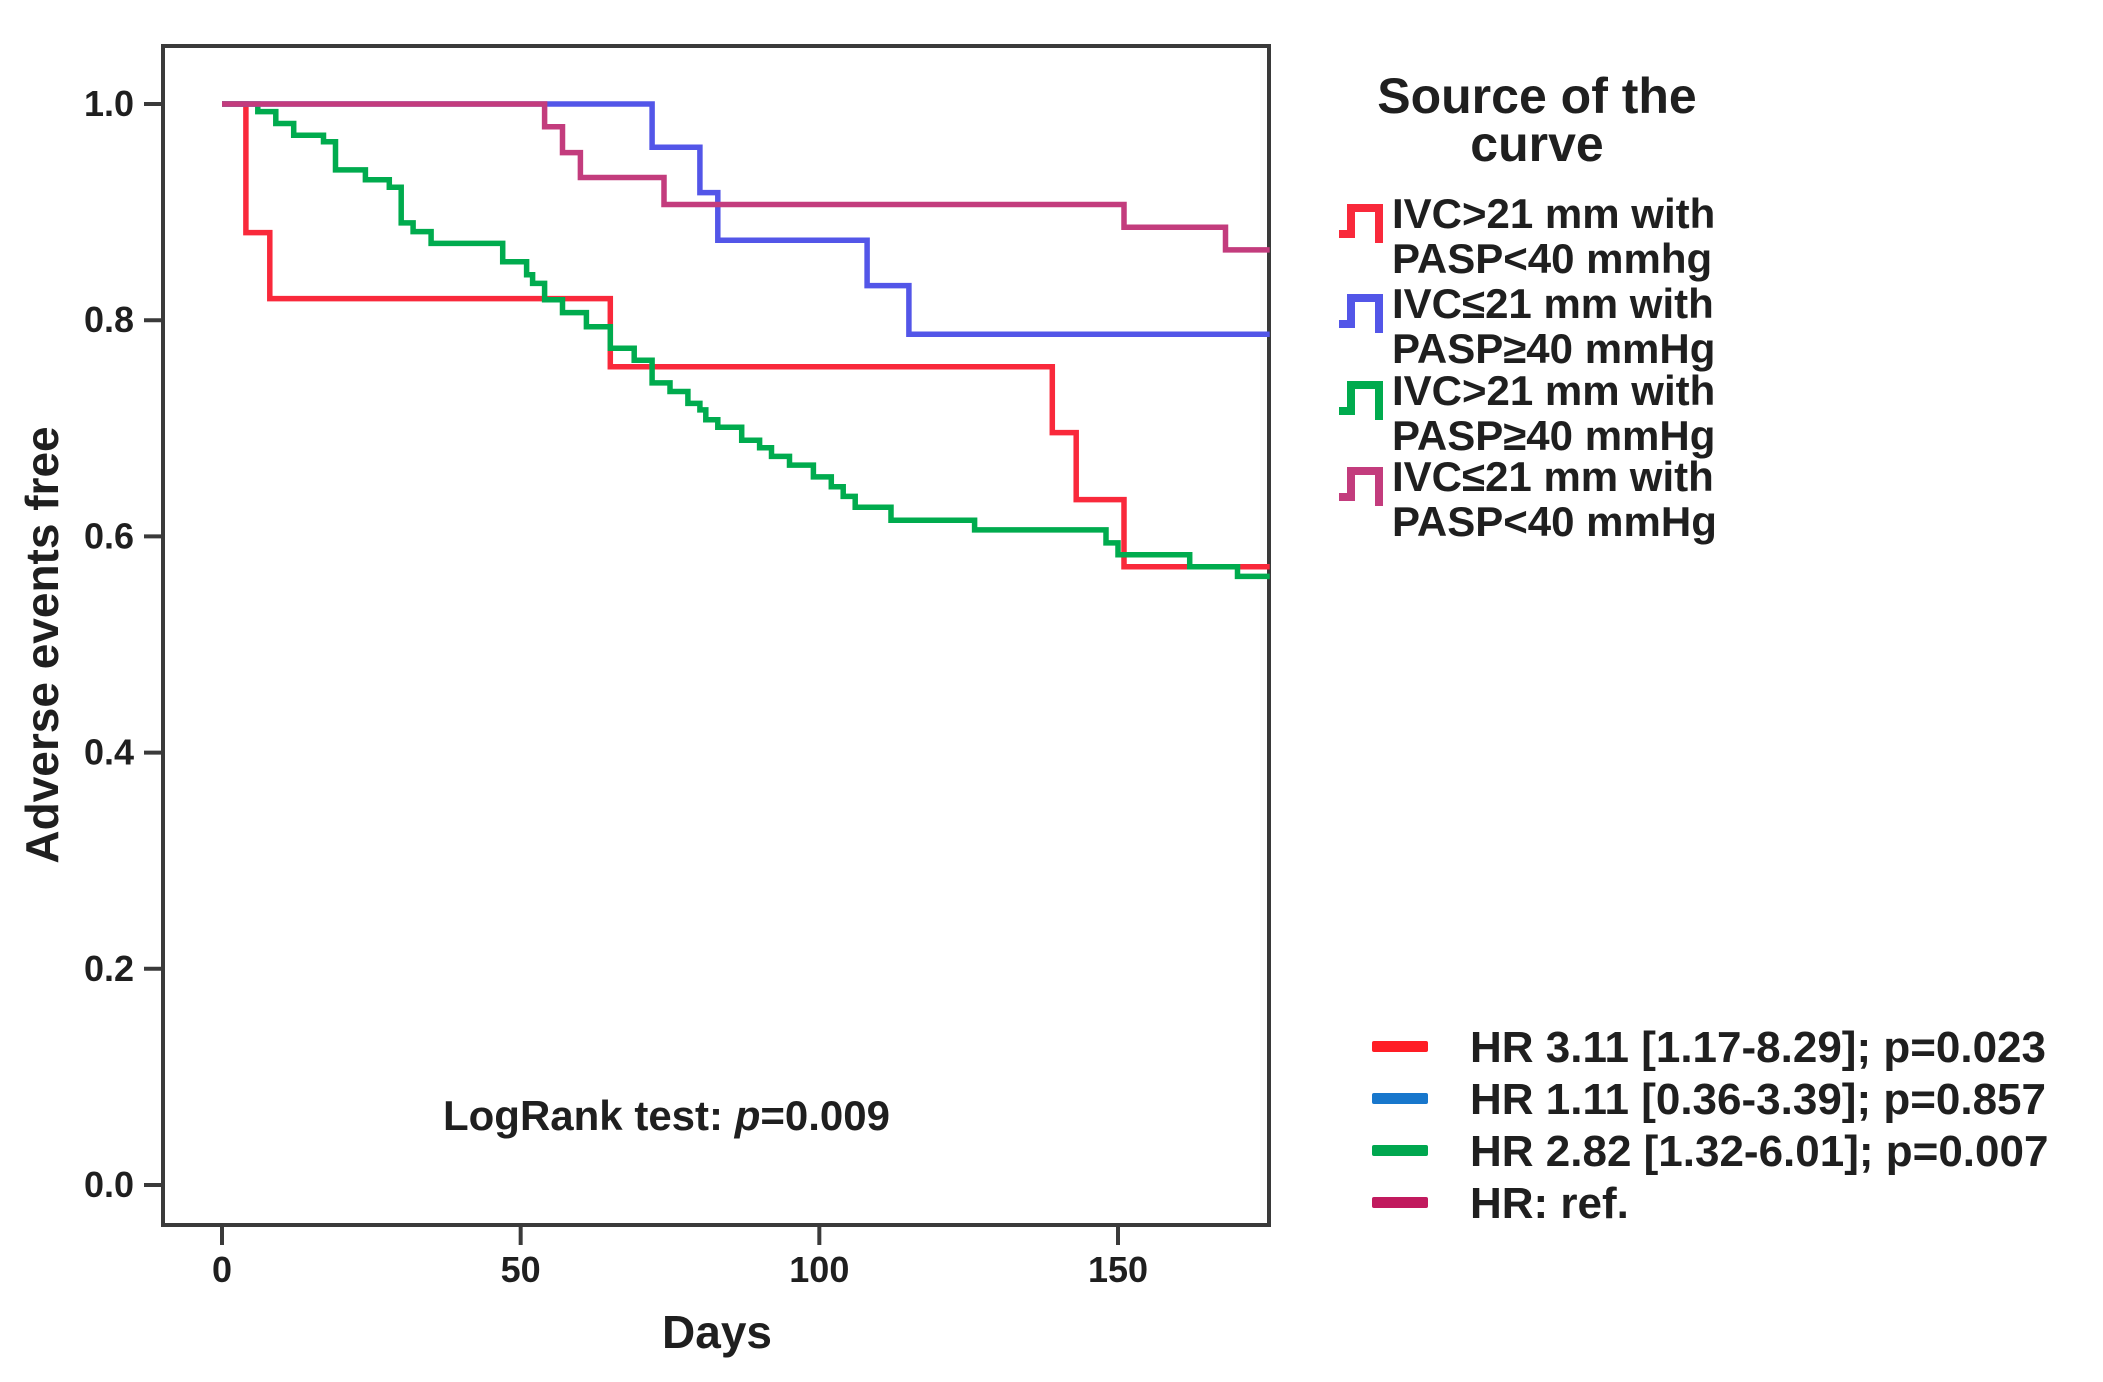  Describe the element at coordinates (680, 1257) in the screenshot. I see `x-axis-ticks: 0 50 100 150` at that location.